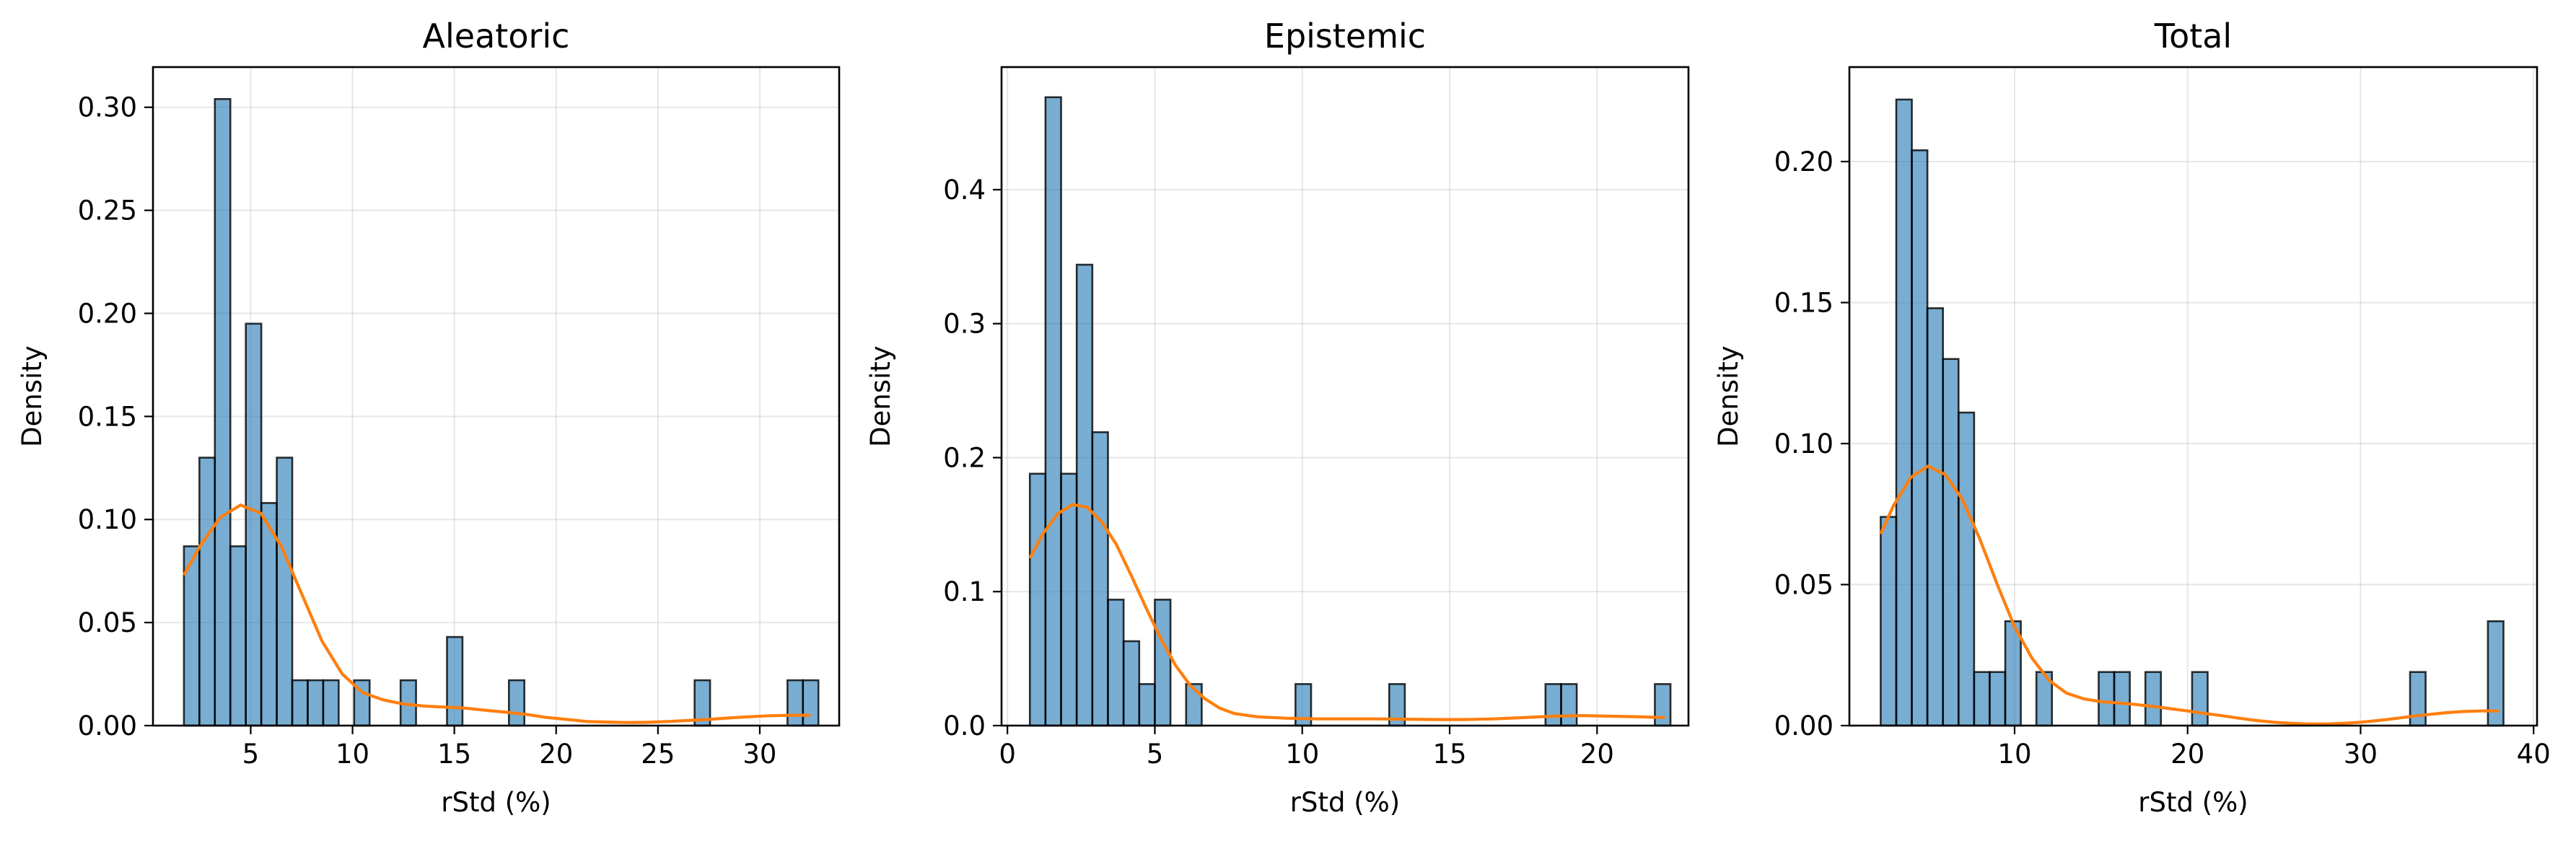 This screenshot has width=2576, height=841. Describe the element at coordinates (964, 190) in the screenshot. I see `y-tick-label: 0.4` at that location.